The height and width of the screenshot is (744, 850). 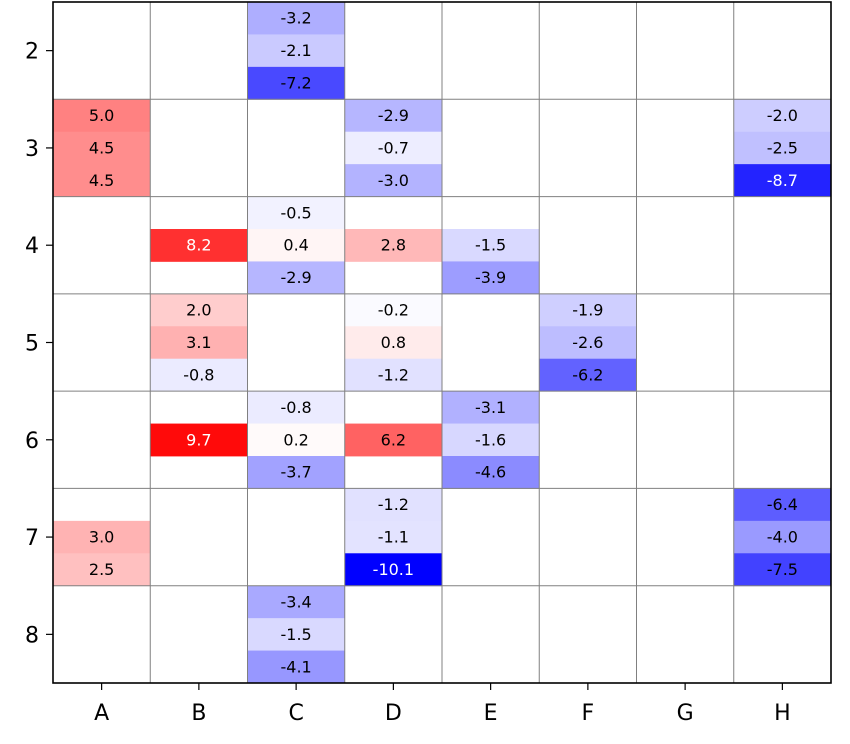 I want to click on cell-value-label: -7.5, so click(x=782, y=569).